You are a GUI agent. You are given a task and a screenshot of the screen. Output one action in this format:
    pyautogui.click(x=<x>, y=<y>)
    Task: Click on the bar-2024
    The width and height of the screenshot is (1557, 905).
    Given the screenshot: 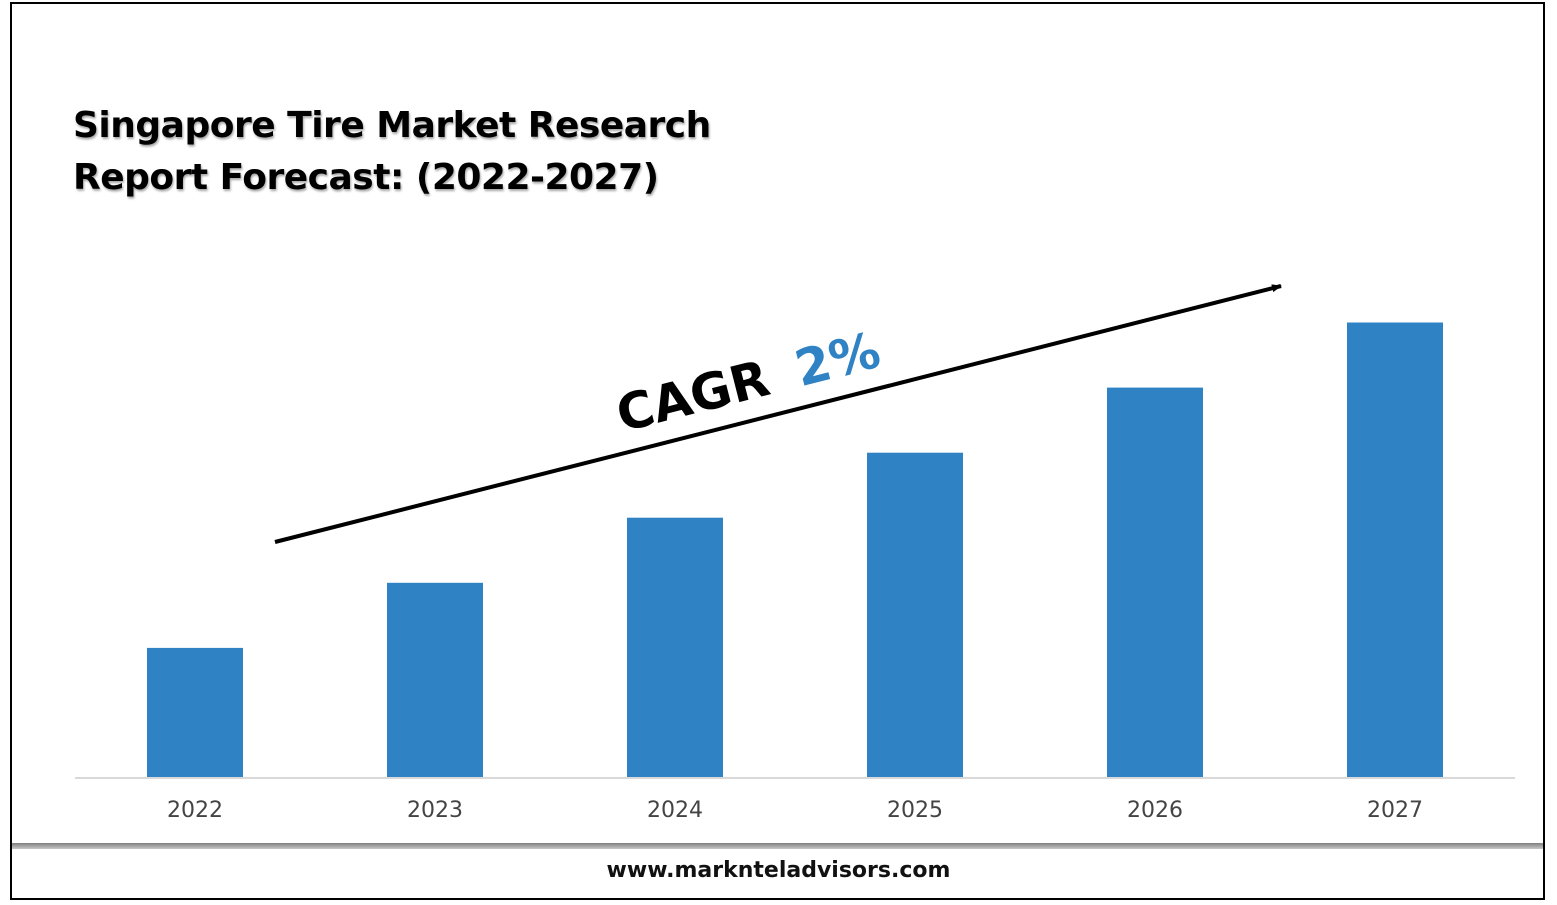 What is the action you would take?
    pyautogui.click(x=675, y=647)
    